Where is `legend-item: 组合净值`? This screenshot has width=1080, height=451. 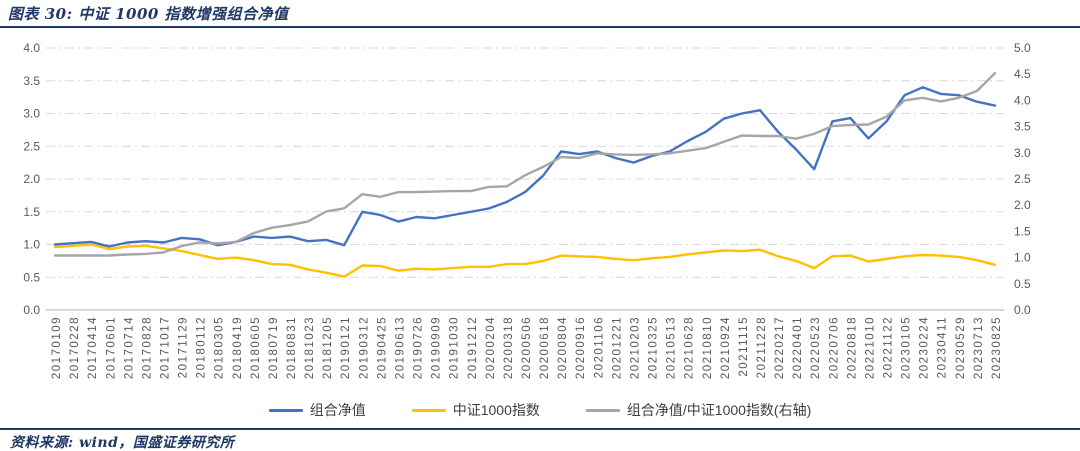 legend-item: 组合净值 is located at coordinates (317, 410).